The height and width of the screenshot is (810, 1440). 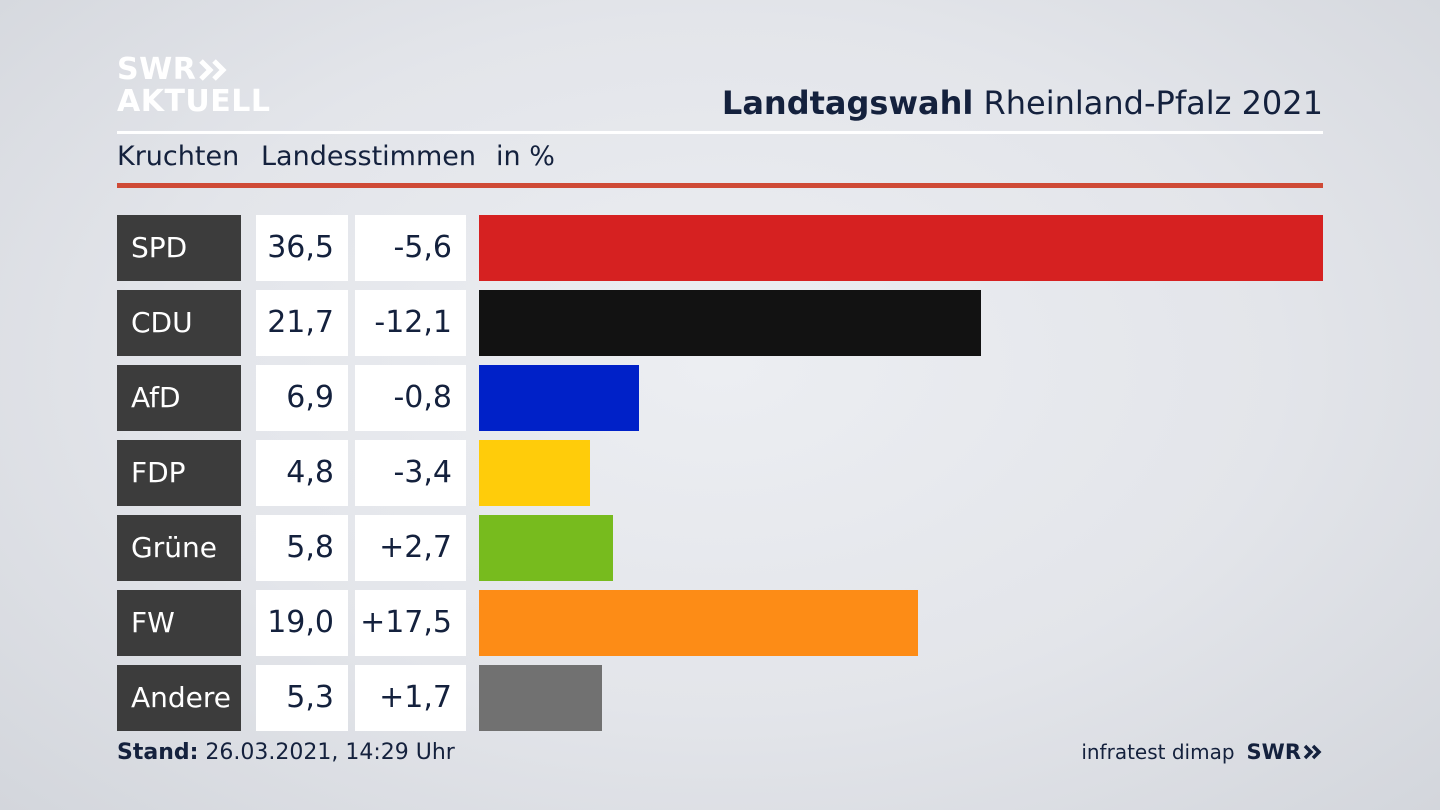 What do you see at coordinates (368, 156) in the screenshot?
I see `subhead-landesstimmen: Landesstimmen` at bounding box center [368, 156].